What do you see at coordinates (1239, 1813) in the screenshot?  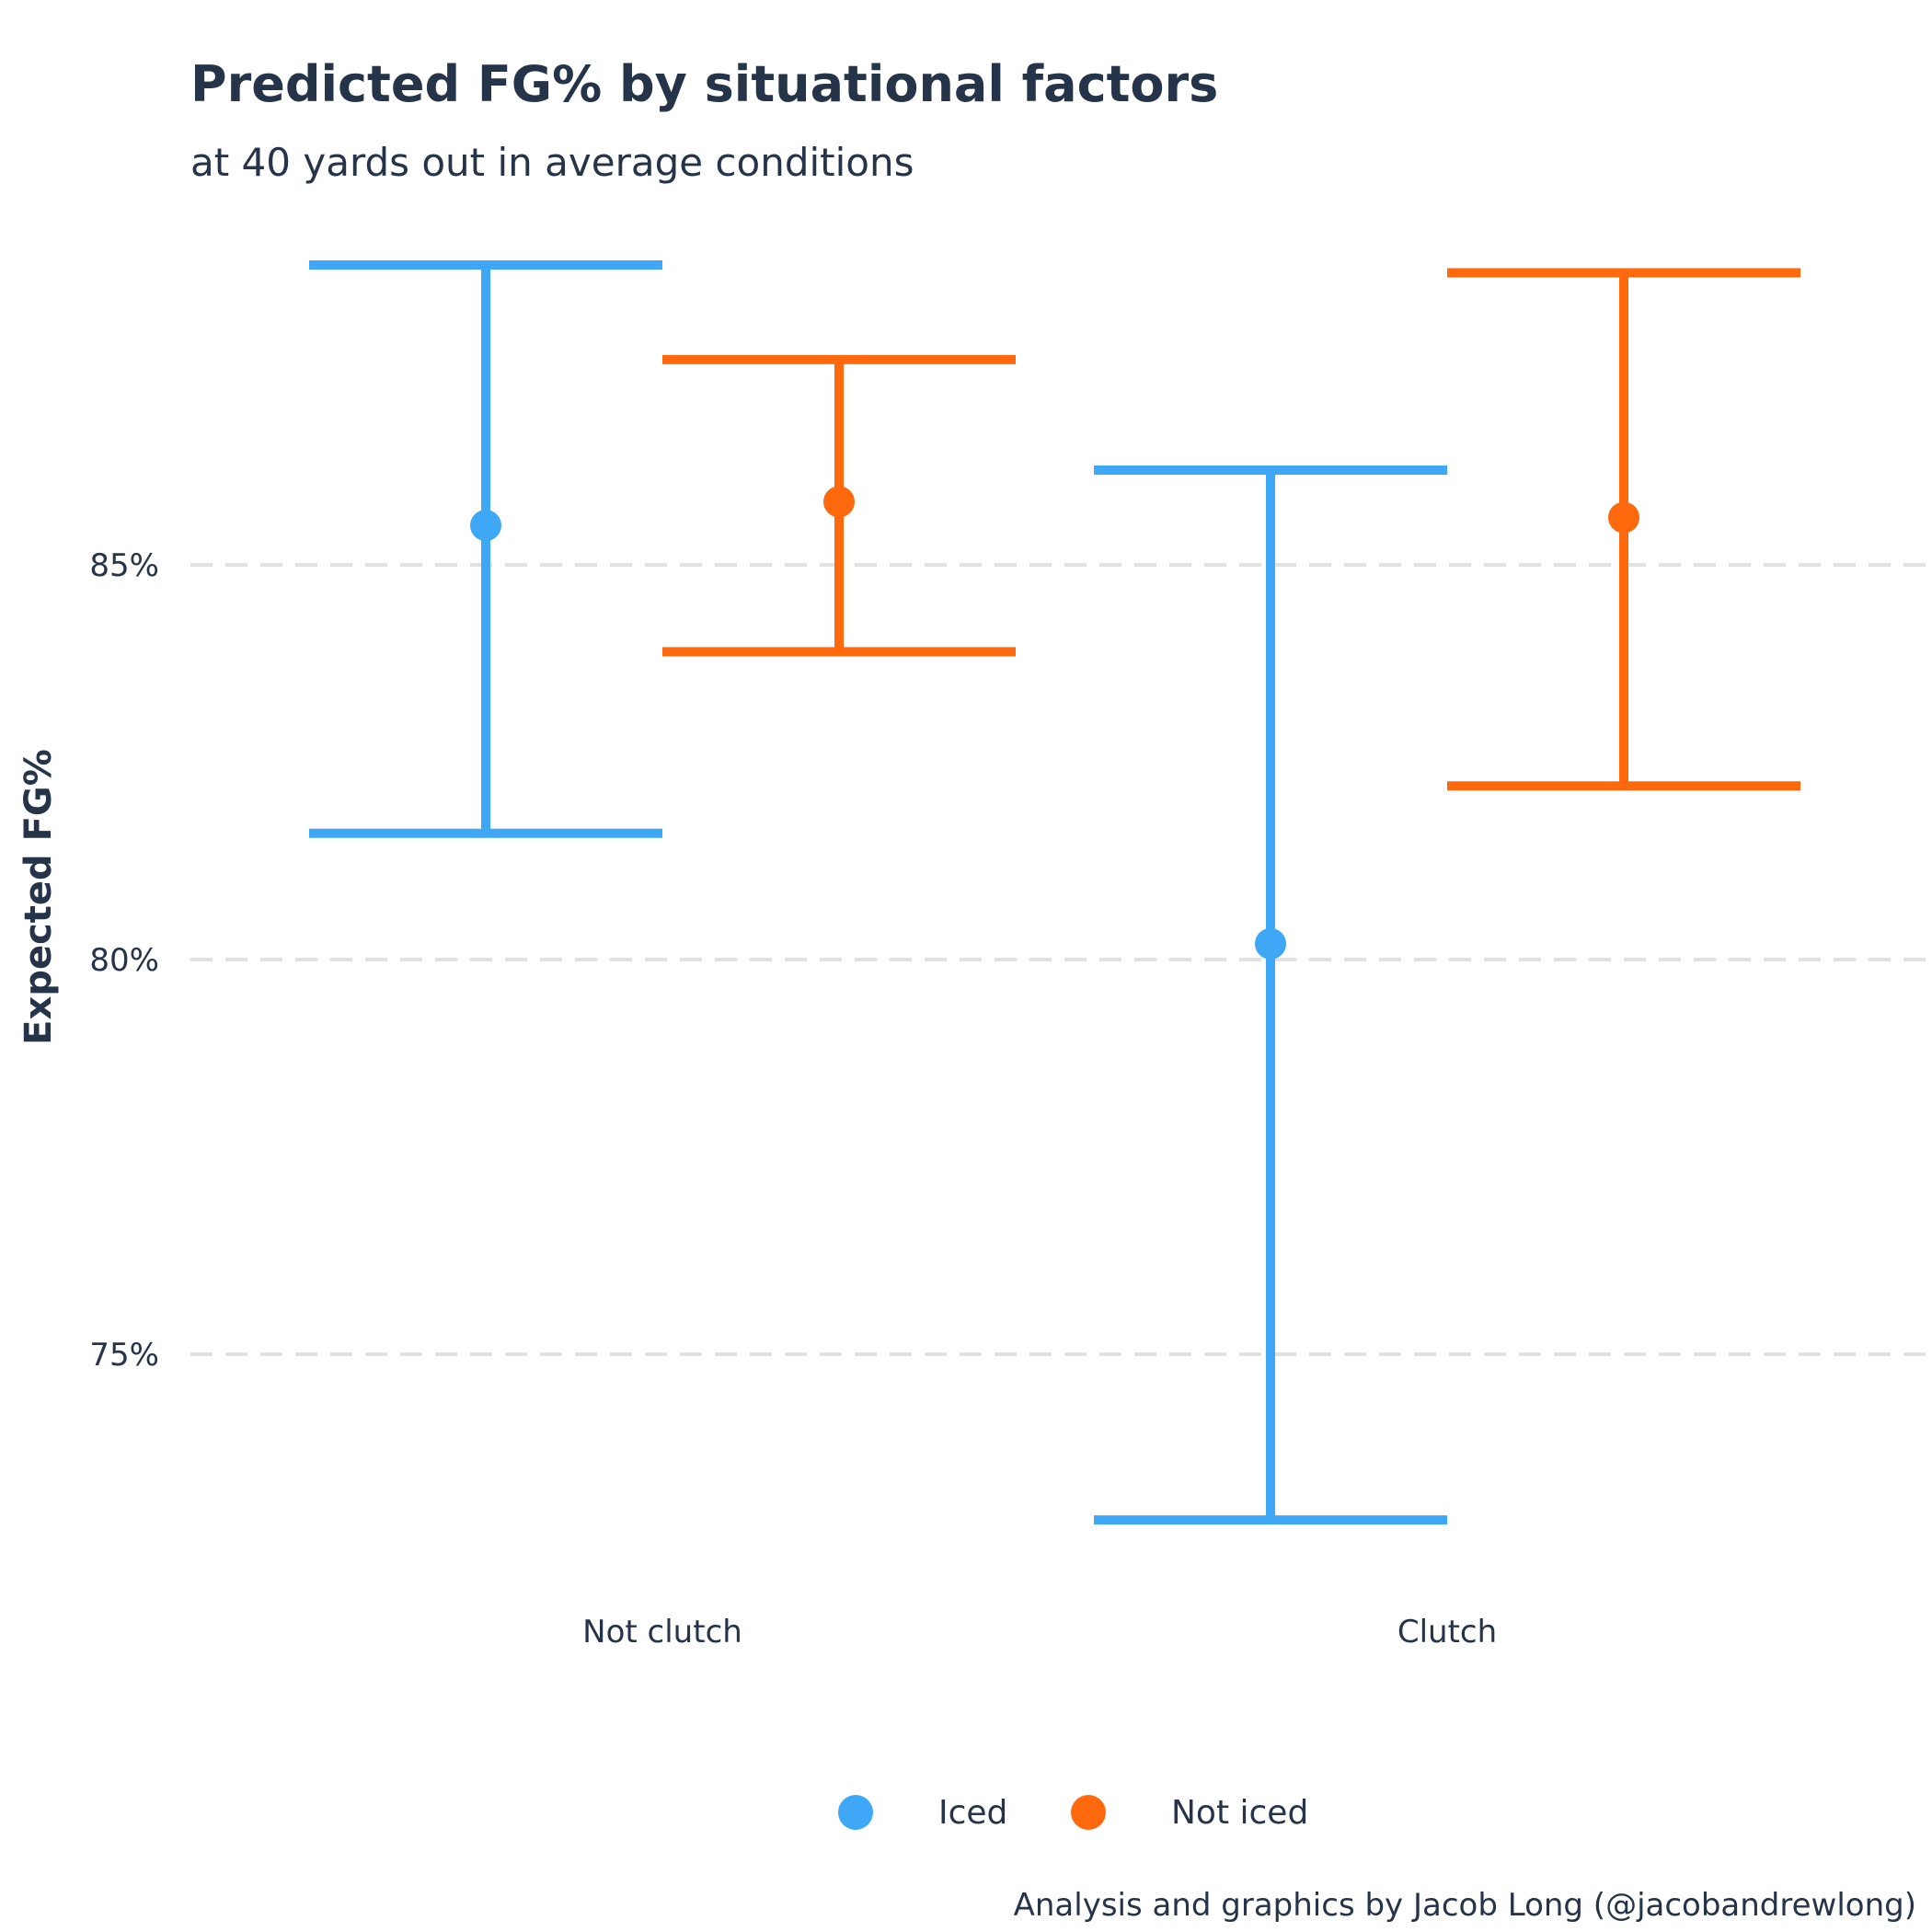 I see `legend-label: Not iced` at bounding box center [1239, 1813].